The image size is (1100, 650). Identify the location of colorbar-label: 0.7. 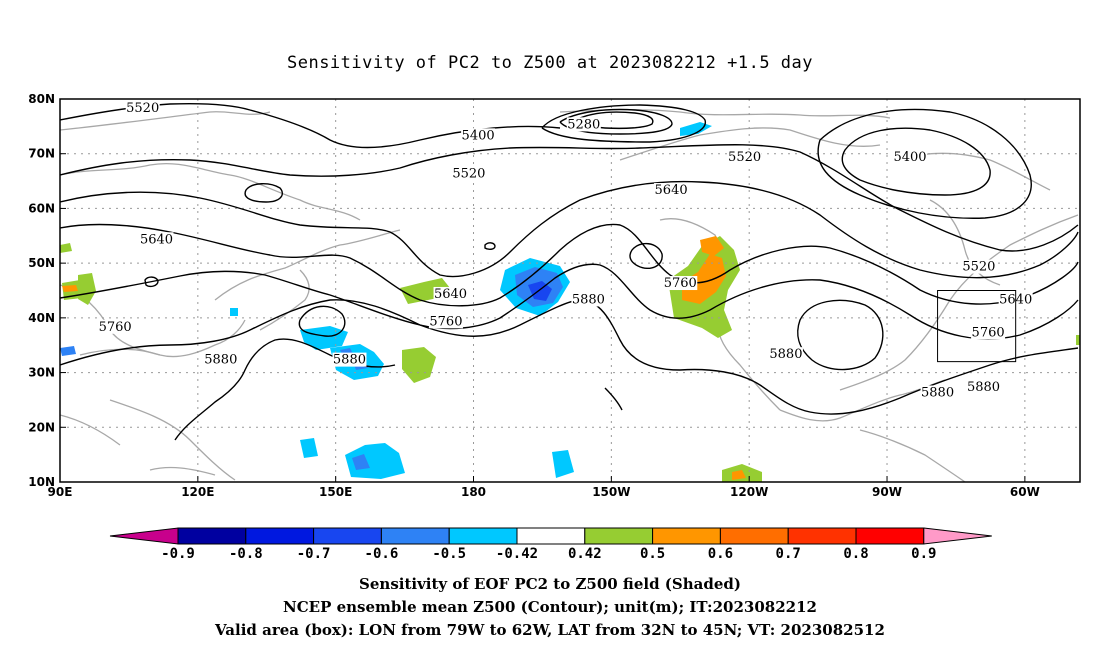
(788, 554).